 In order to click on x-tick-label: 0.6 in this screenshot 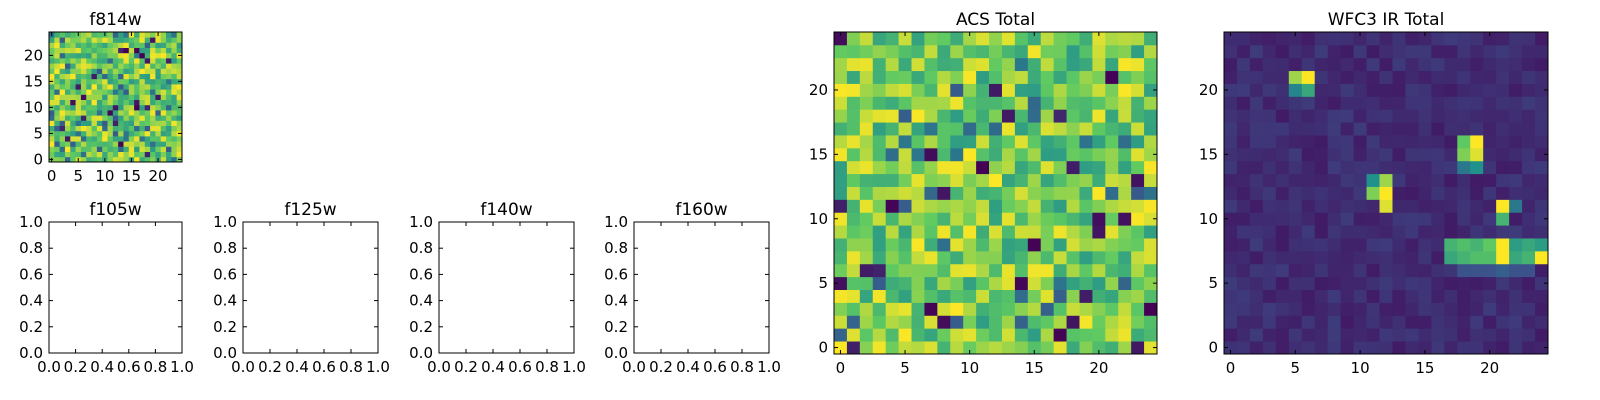, I will do `click(324, 367)`.